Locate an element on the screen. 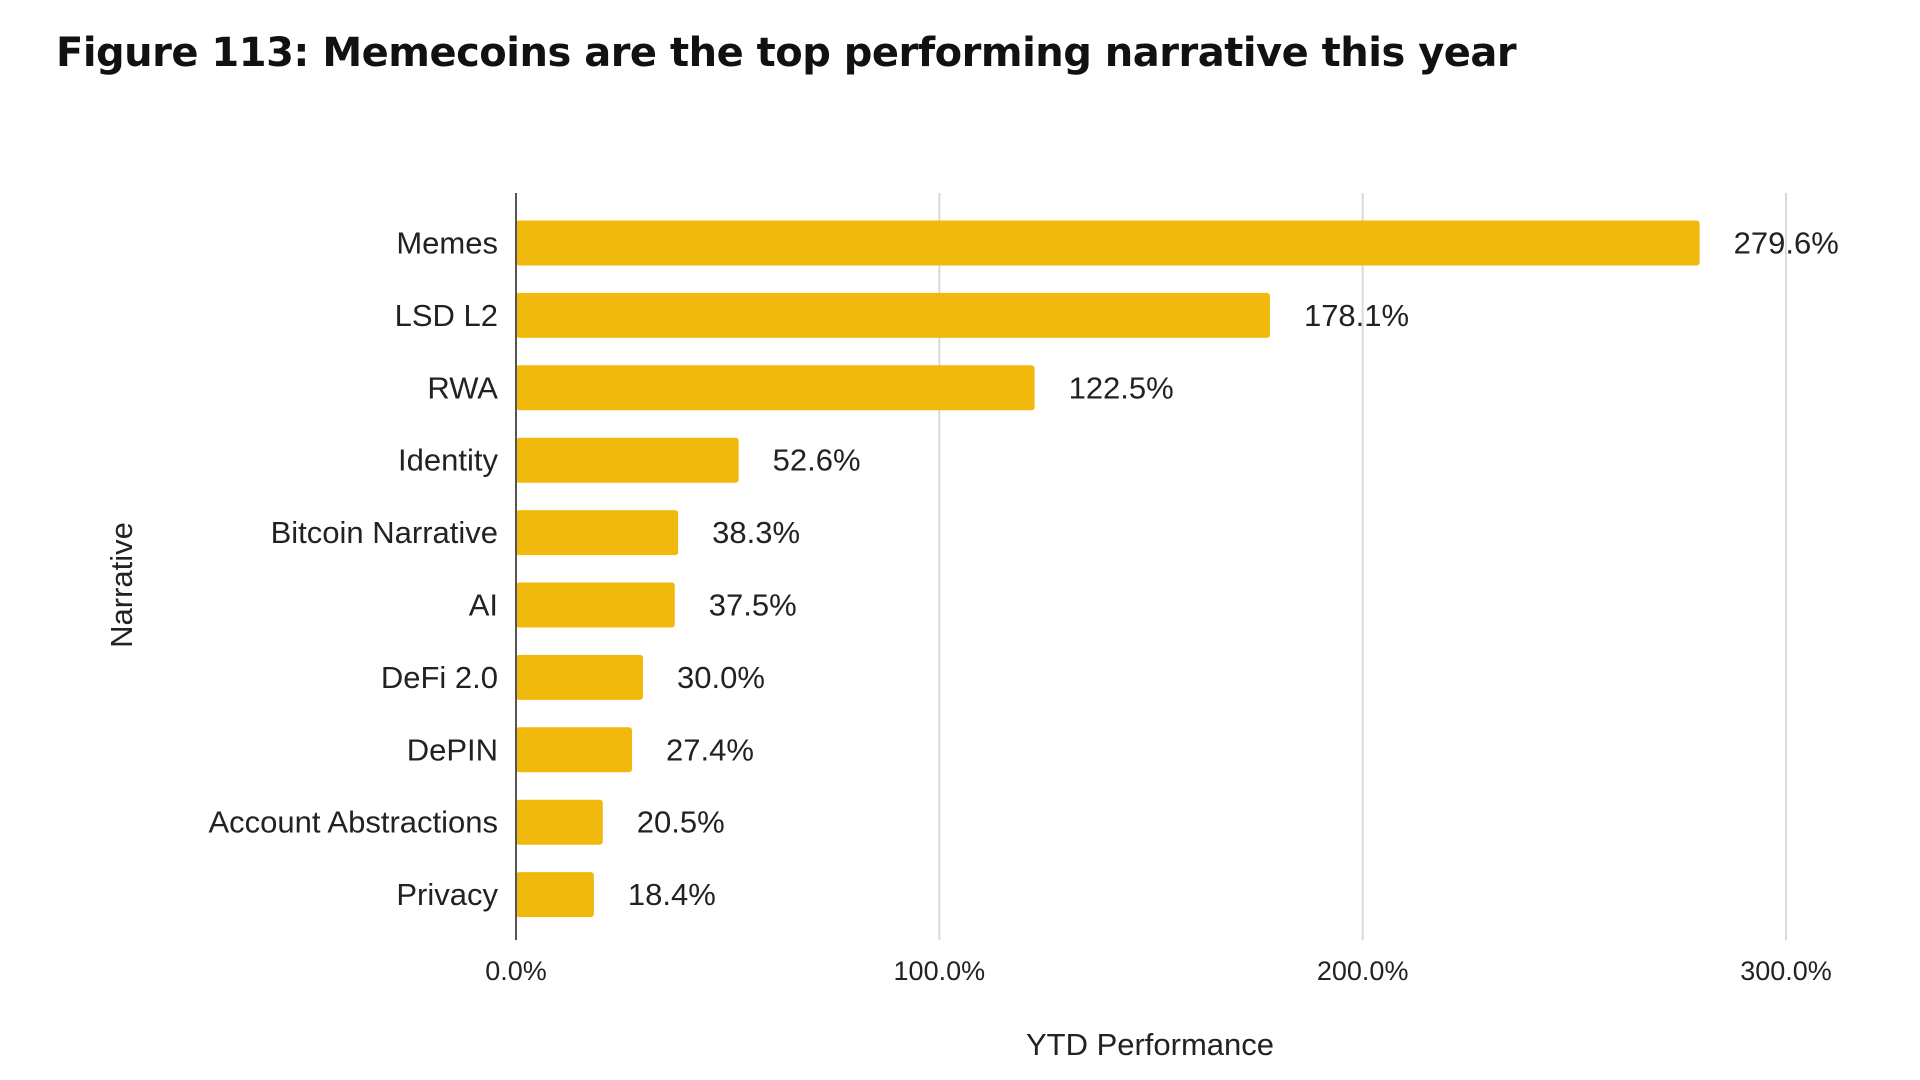  category-label-1: LSD L2 is located at coordinates (446, 315).